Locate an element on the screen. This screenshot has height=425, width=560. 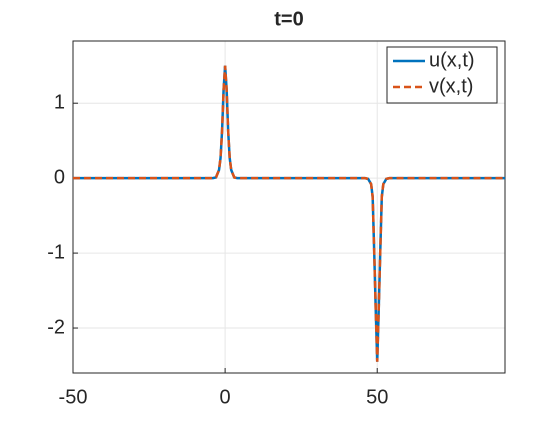
chart-title: t=0 is located at coordinates (288, 19).